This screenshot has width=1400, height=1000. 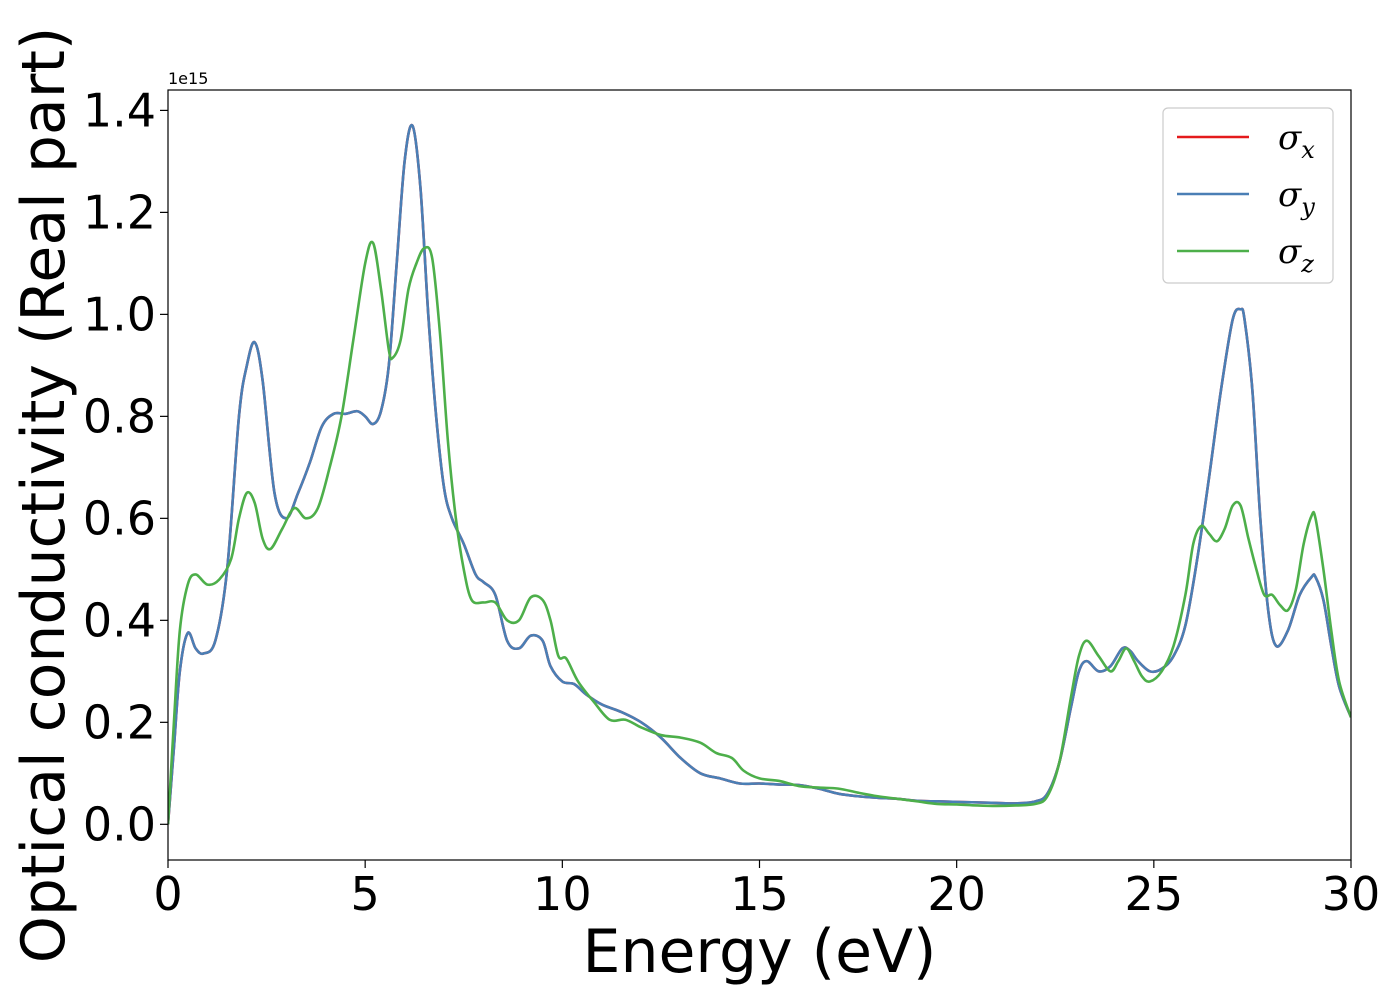 I want to click on x-tick-label: 15, so click(x=759, y=894).